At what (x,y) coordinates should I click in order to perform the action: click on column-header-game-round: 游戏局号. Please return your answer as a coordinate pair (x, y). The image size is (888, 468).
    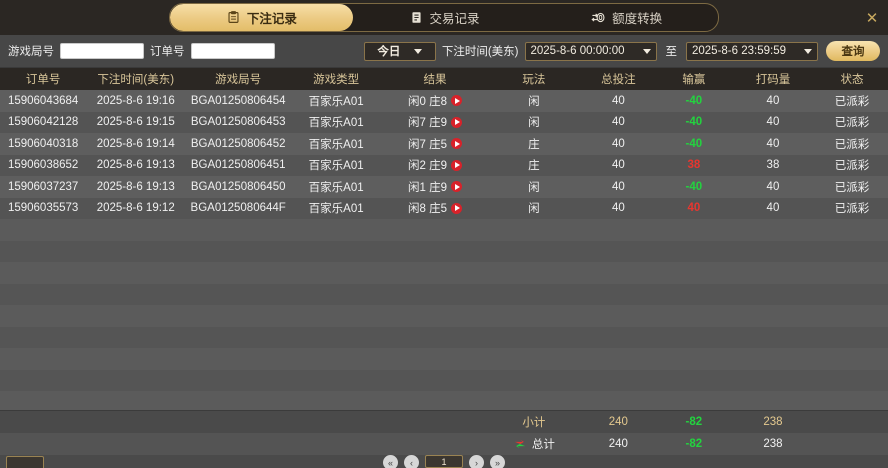
    Looking at the image, I should click on (238, 80).